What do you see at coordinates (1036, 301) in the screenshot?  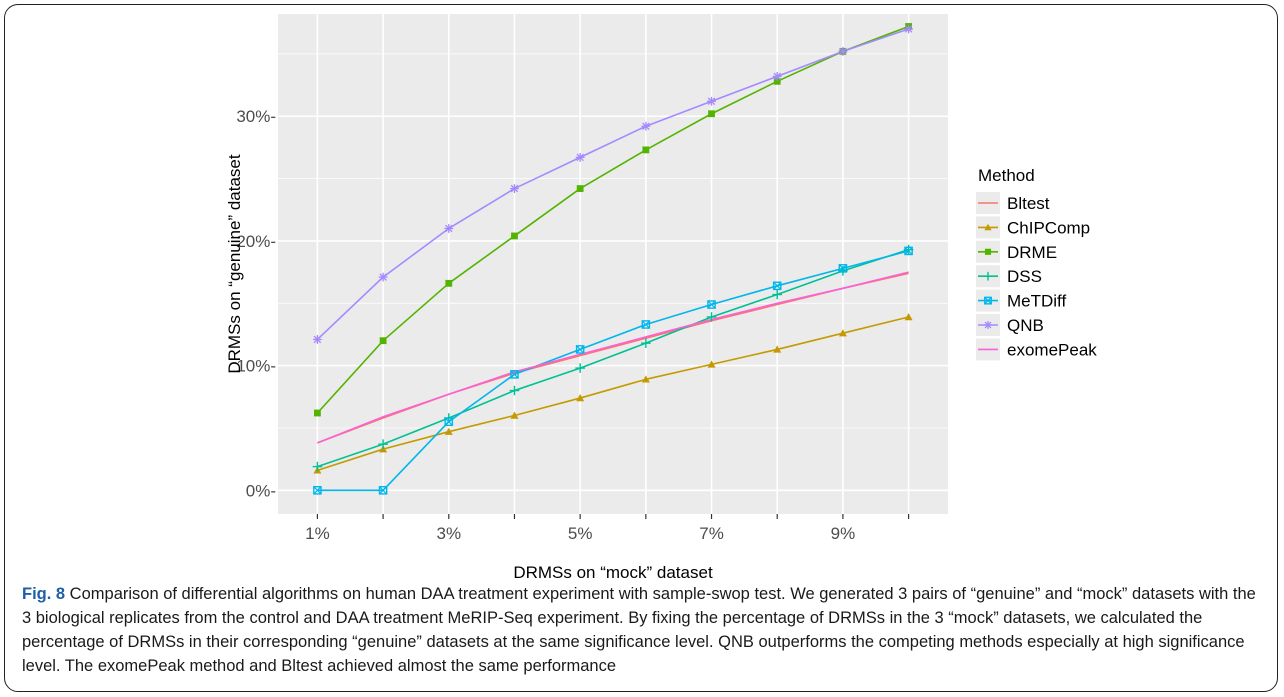 I see `legend-label: MeTDiff` at bounding box center [1036, 301].